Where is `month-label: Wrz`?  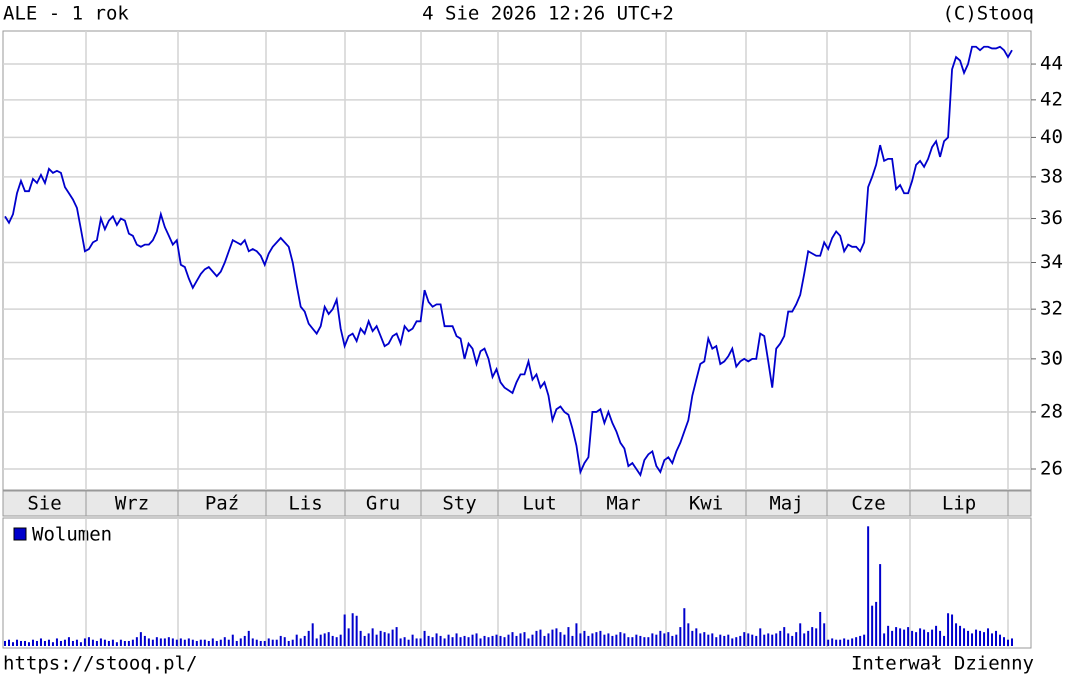
month-label: Wrz is located at coordinates (132, 504).